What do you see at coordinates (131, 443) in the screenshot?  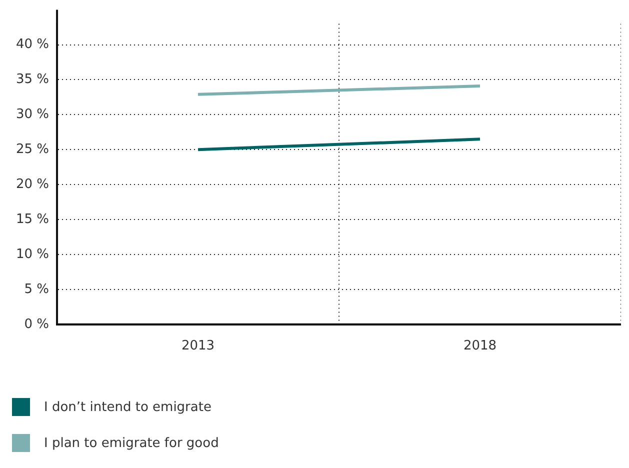 I see `legend-label: I plan to emigrate for good` at bounding box center [131, 443].